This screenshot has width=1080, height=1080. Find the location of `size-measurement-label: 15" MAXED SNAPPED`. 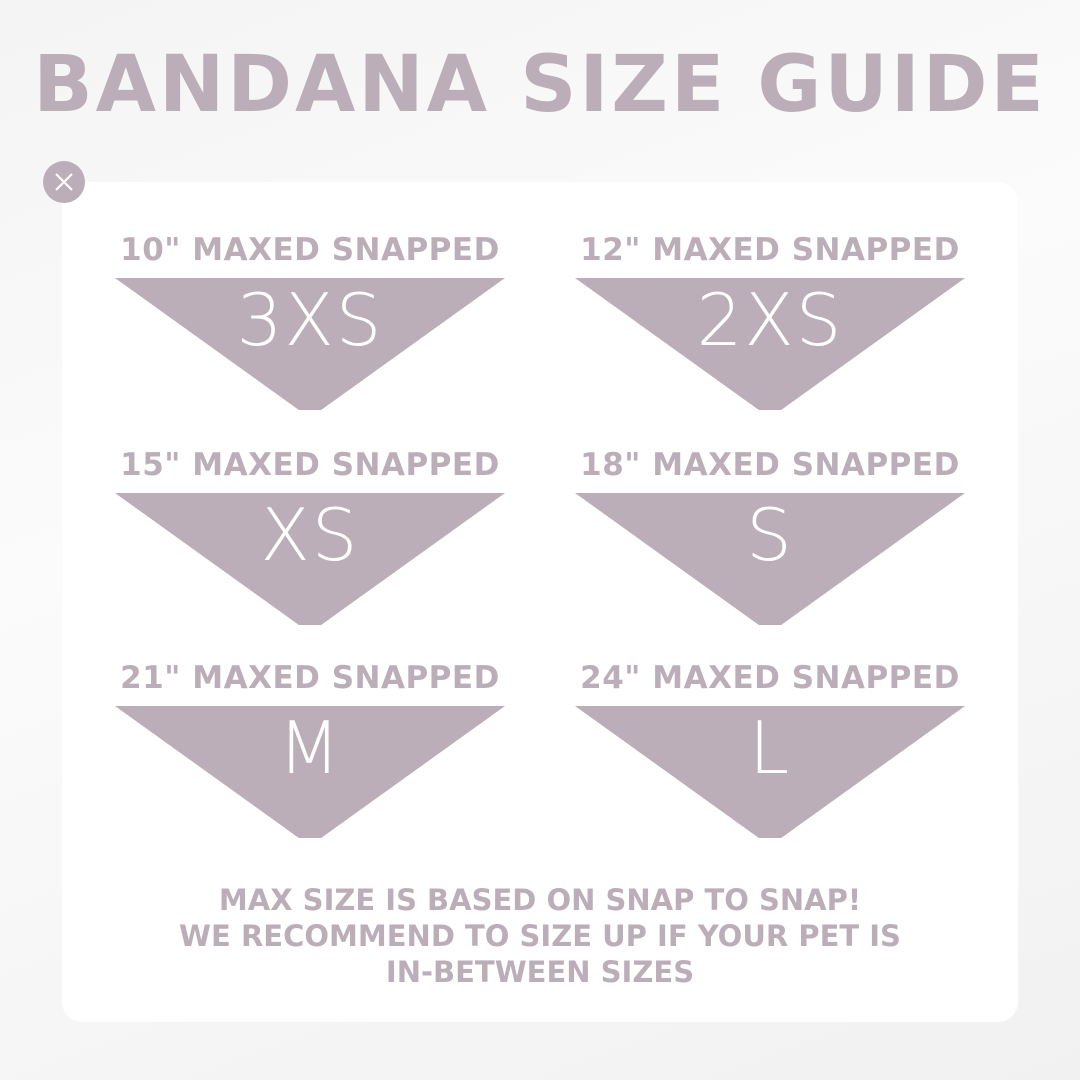

size-measurement-label: 15" MAXED SNAPPED is located at coordinates (310, 465).